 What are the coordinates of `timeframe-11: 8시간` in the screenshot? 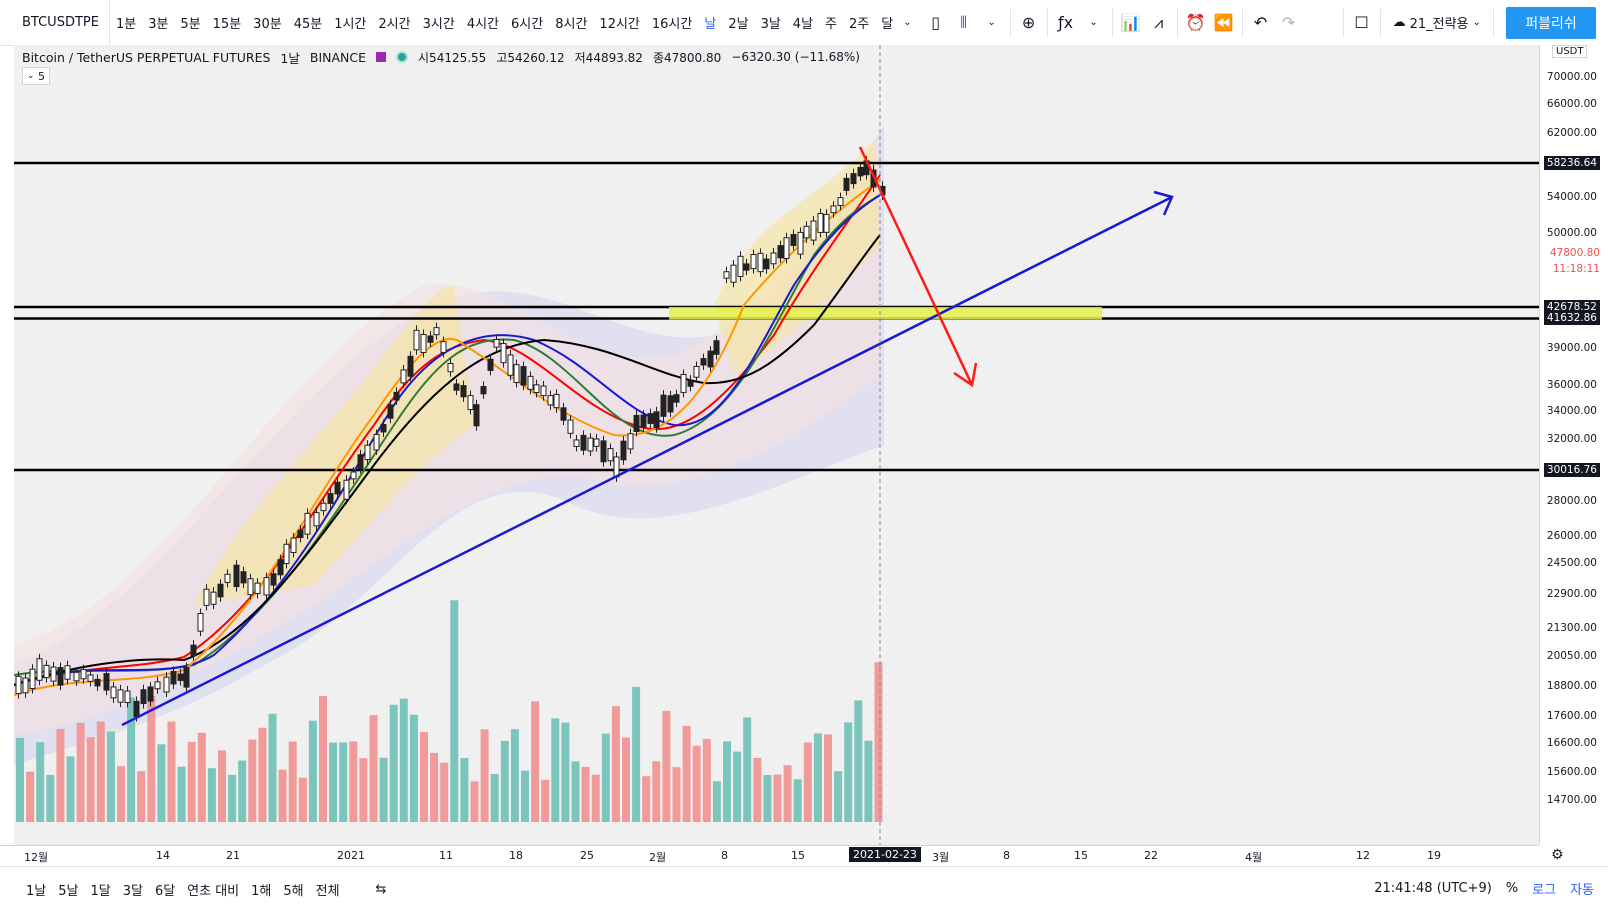 It's located at (571, 24).